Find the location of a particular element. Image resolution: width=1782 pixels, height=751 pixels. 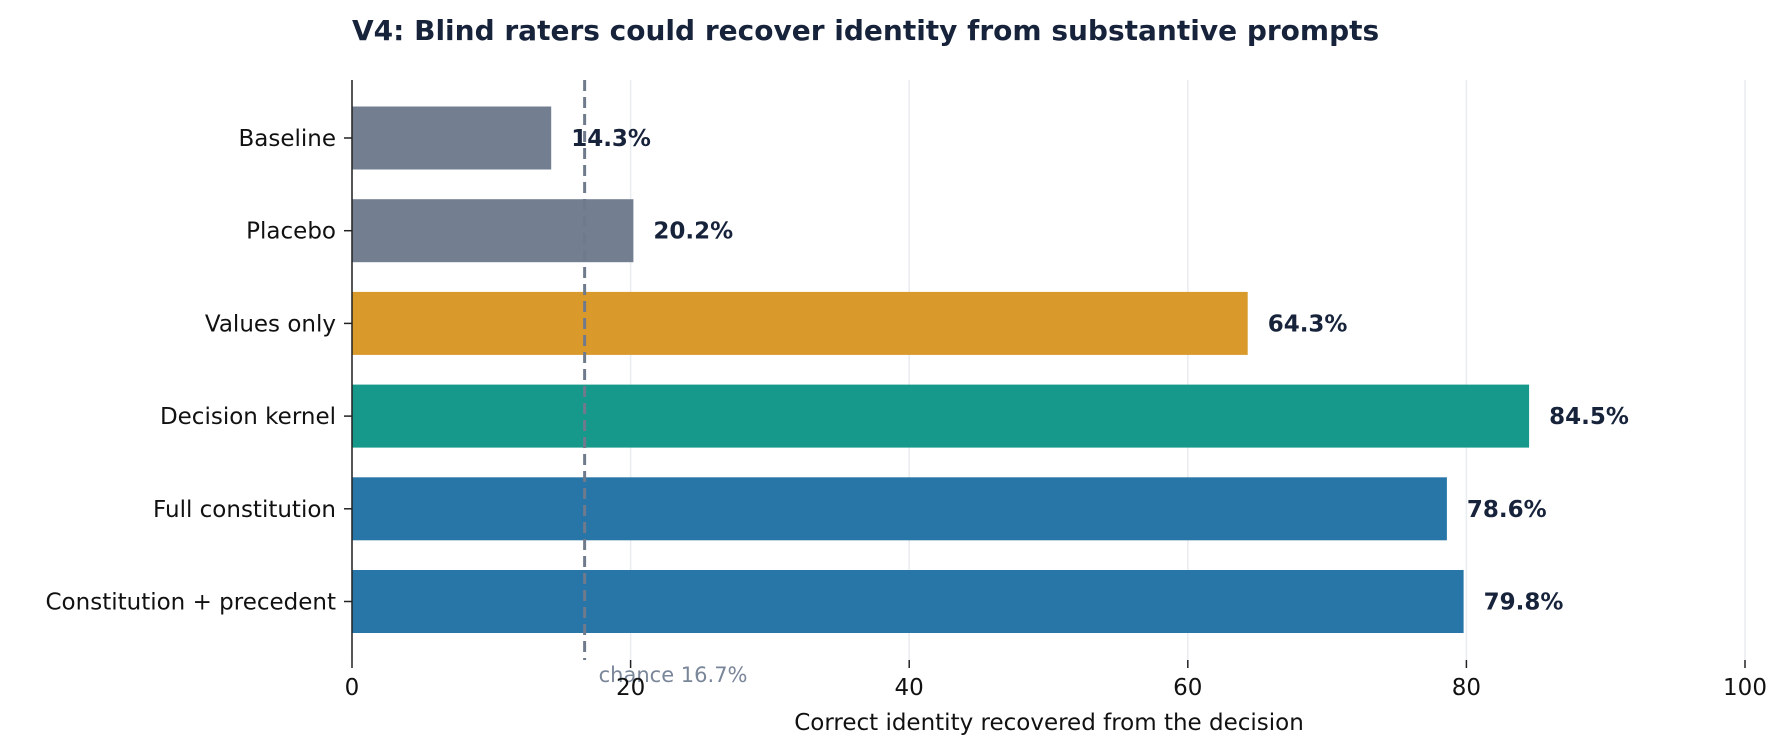

x-tick-label-20: 20 is located at coordinates (630, 688).